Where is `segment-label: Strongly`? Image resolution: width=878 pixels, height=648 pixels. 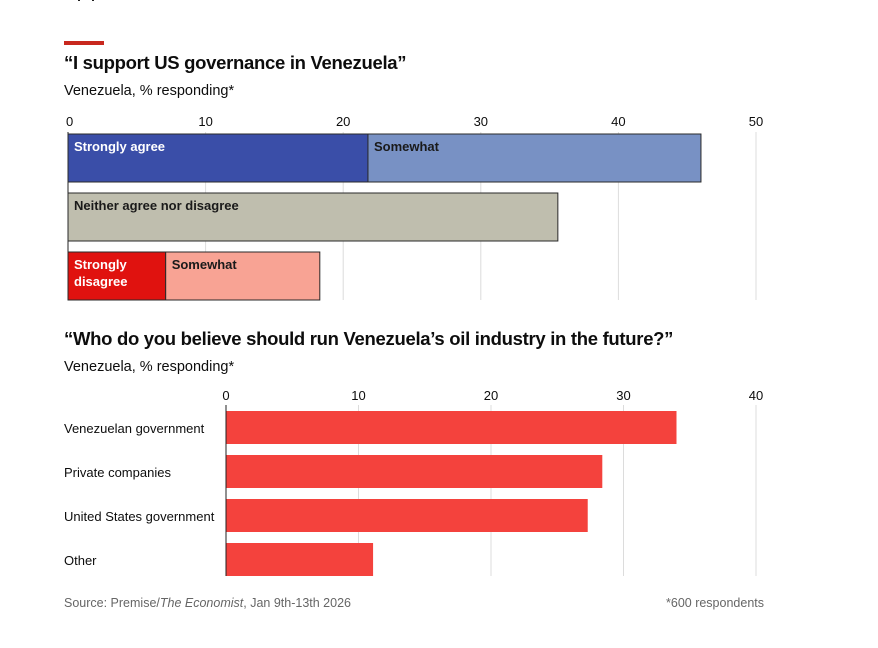
segment-label: Strongly is located at coordinates (100, 264).